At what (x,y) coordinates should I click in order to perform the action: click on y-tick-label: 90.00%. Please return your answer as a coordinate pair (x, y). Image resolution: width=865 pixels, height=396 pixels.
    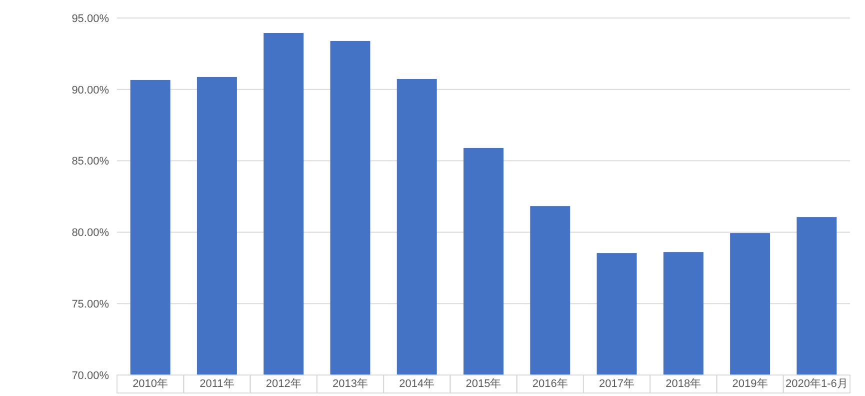
    Looking at the image, I should click on (91, 90).